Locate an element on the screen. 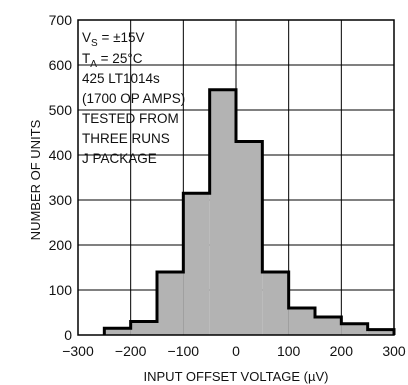 The image size is (408, 385). annotation-ta: TA = 25°C is located at coordinates (112, 60).